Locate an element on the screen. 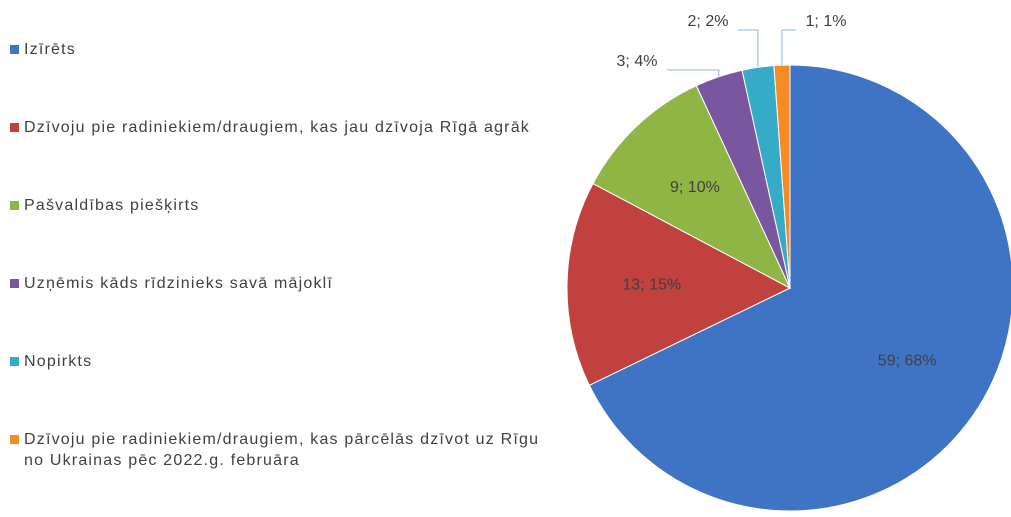 This screenshot has width=1011, height=517. legend-item: Uzņēmis kāds rīdzinieks savā mājoklī is located at coordinates (280, 283).